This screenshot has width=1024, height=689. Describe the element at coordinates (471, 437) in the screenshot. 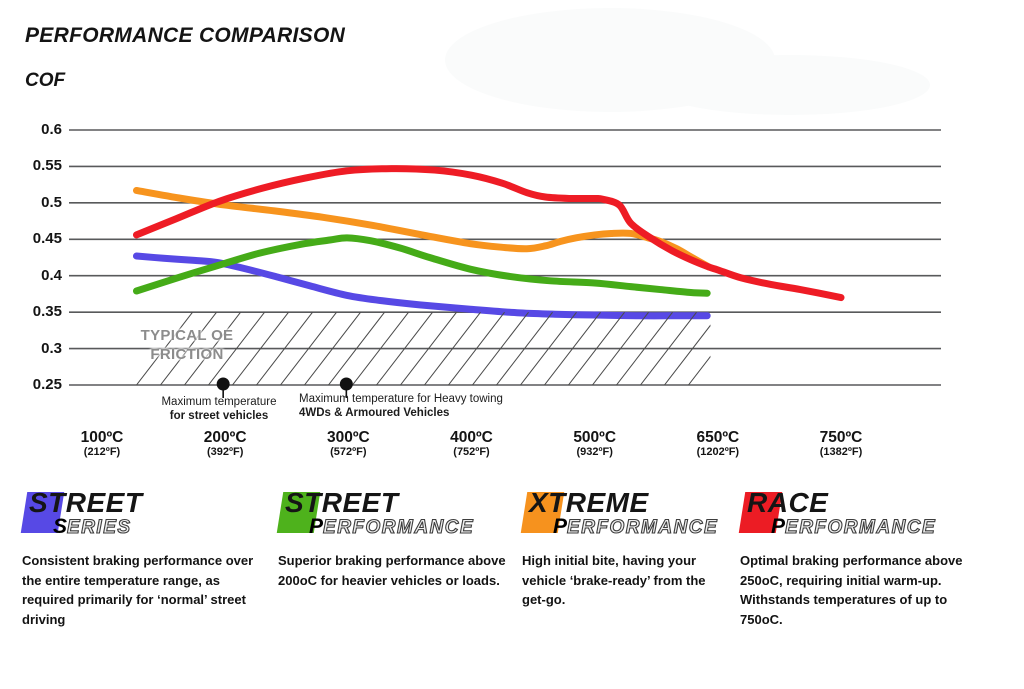

I see `x-tick-celsius: 400ºC` at that location.